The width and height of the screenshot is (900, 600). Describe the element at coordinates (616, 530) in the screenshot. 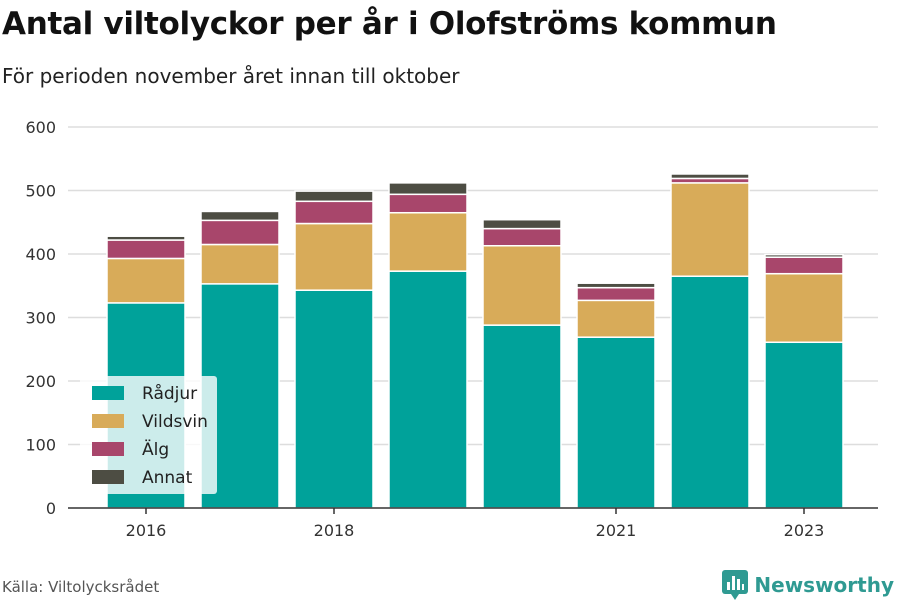

I see `x-tick-label: 2021` at that location.